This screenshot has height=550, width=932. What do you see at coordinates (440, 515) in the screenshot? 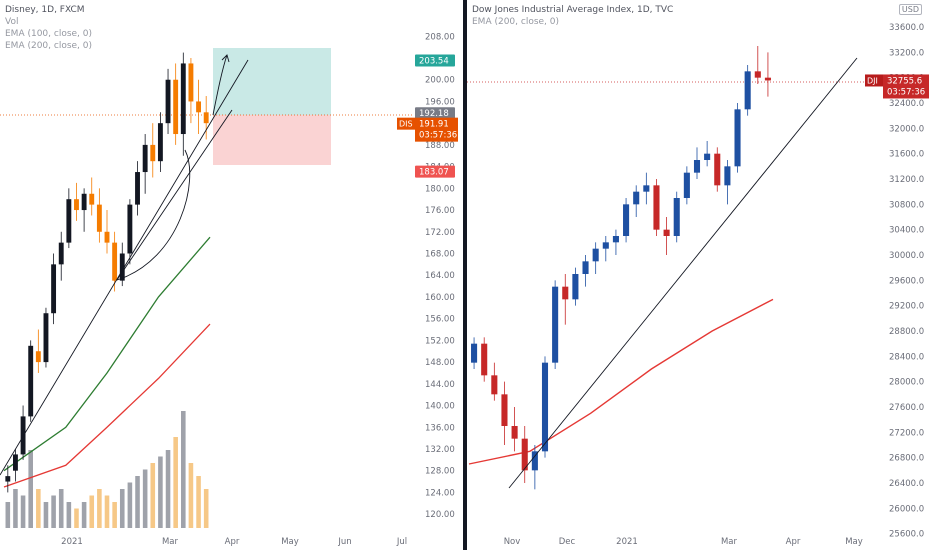
I see `y-tick-label: 120.00` at bounding box center [440, 515].